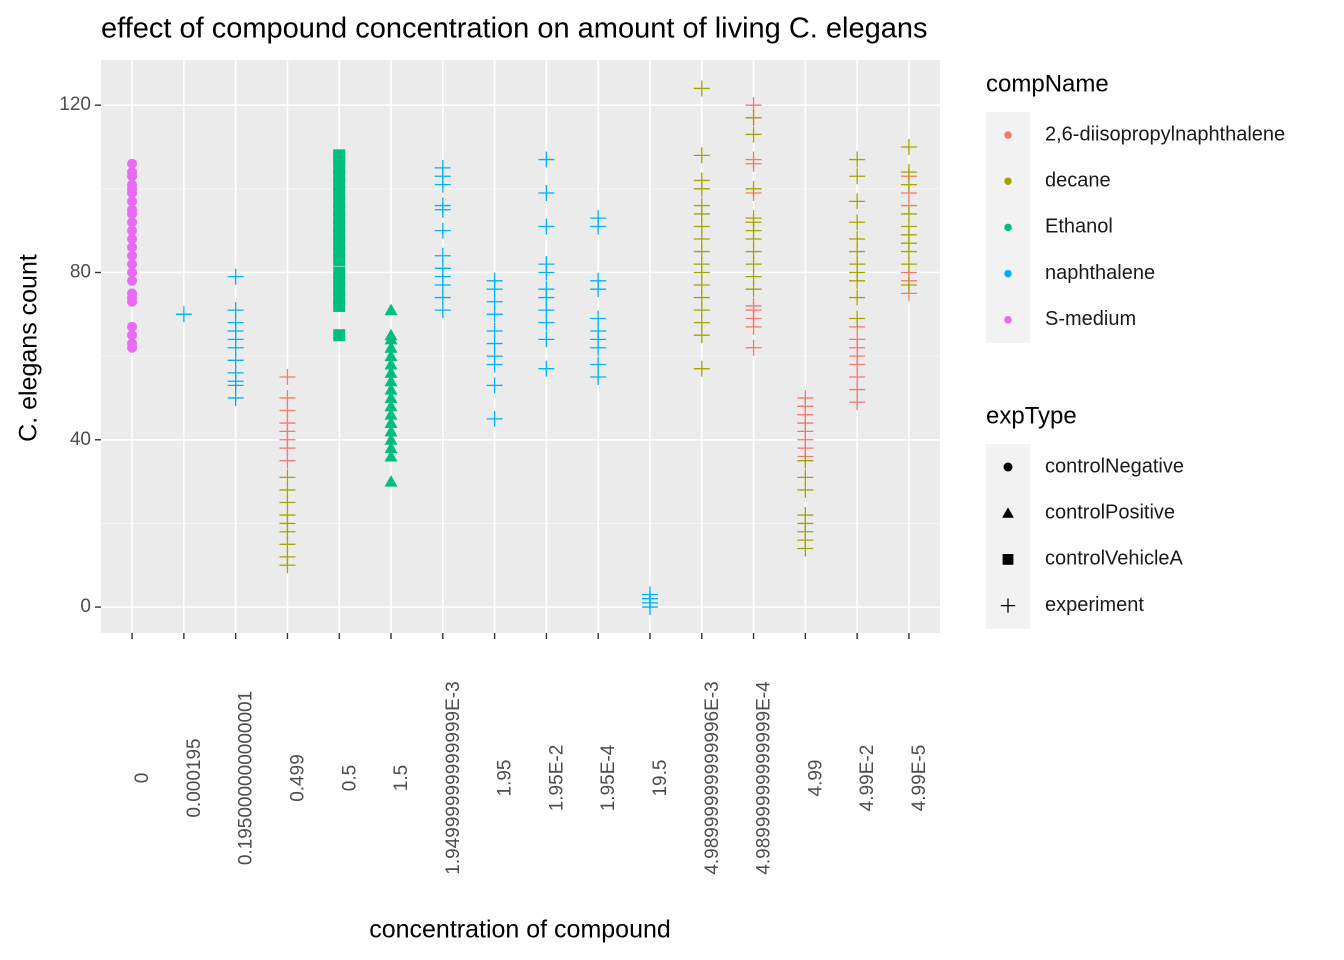 The width and height of the screenshot is (1344, 960). What do you see at coordinates (80, 439) in the screenshot?
I see `y-tick-label: 40` at bounding box center [80, 439].